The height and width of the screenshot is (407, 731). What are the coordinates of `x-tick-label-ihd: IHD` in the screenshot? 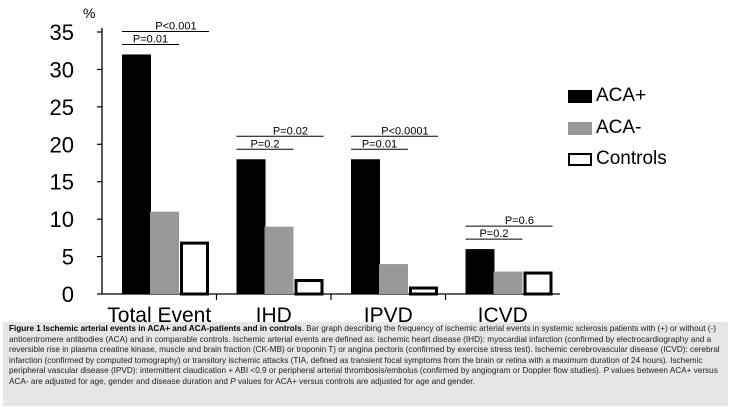 It's located at (274, 313).